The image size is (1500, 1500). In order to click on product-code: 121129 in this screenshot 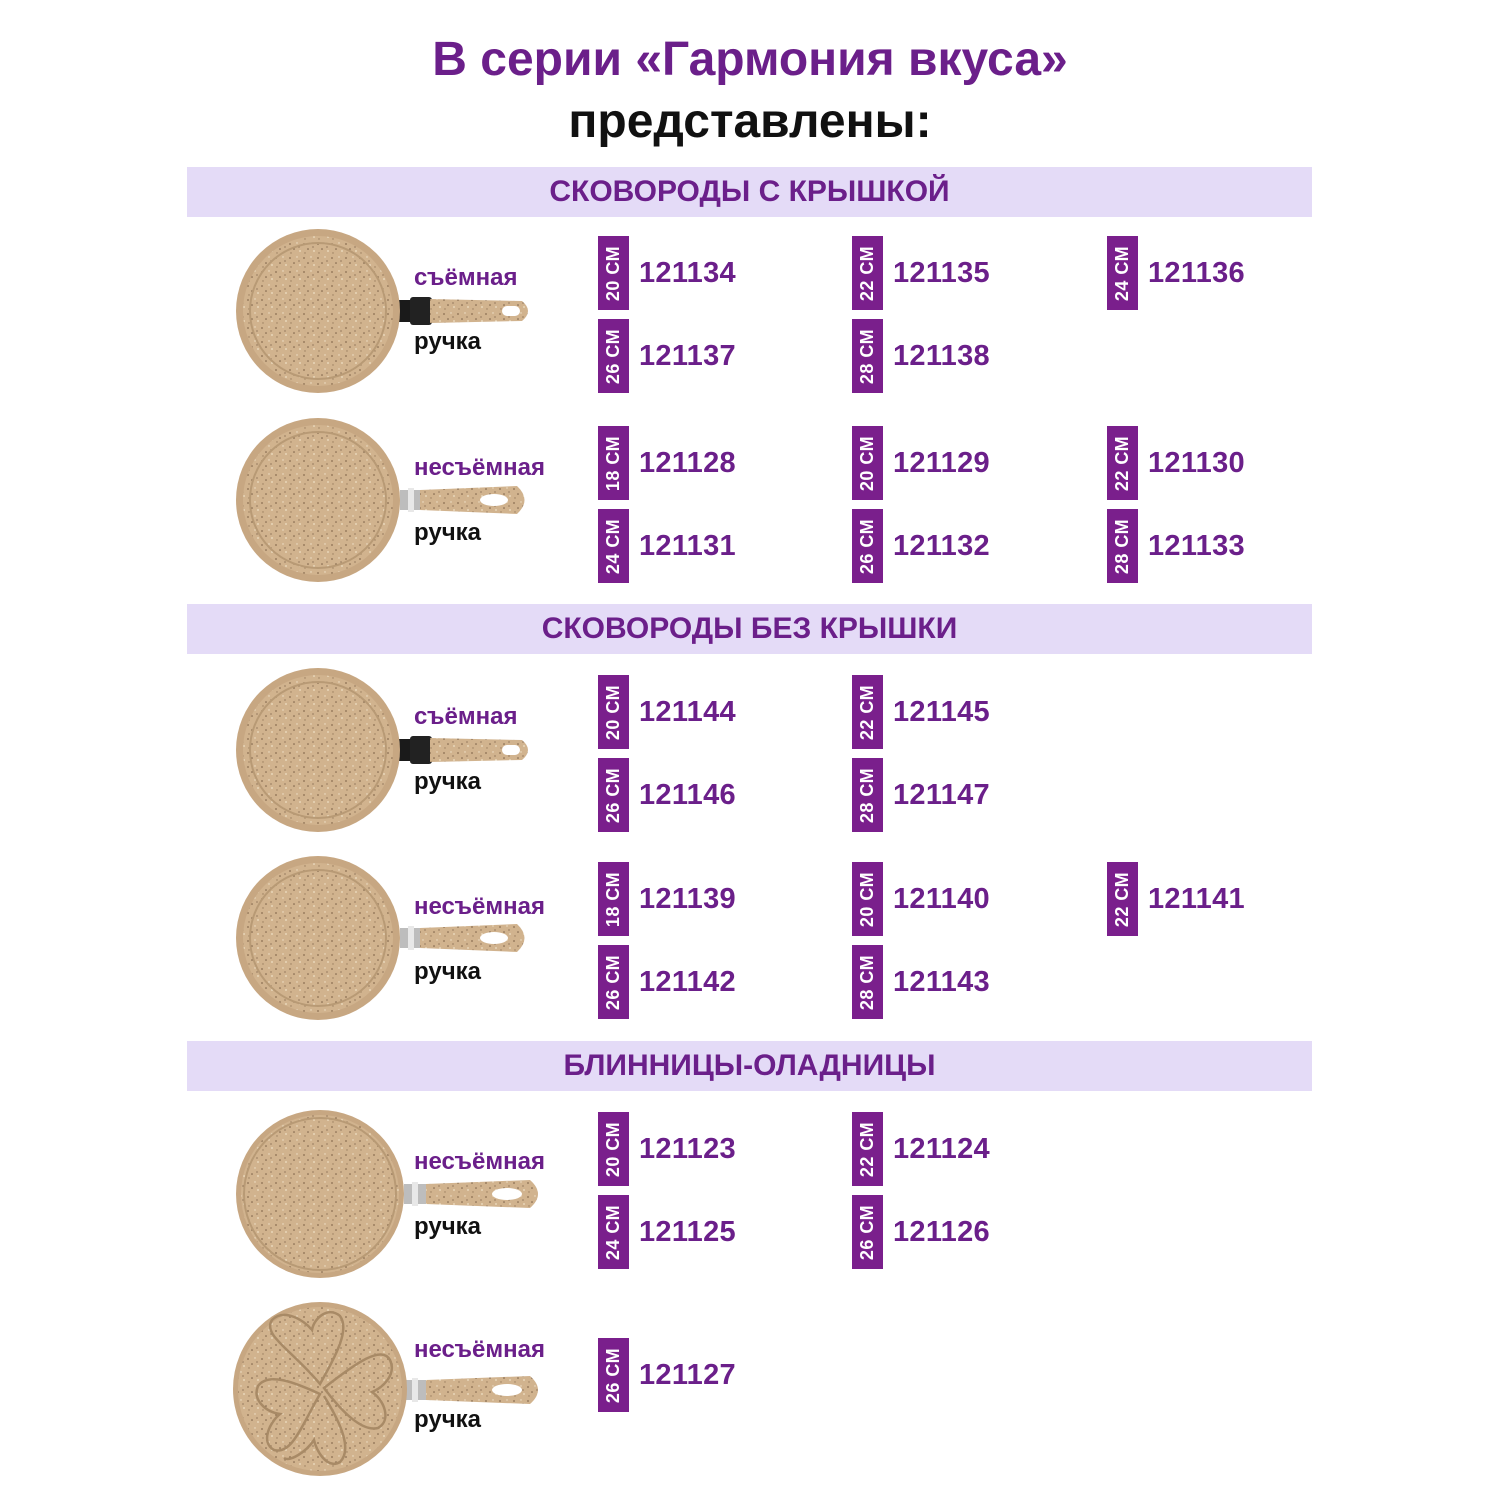, I will do `click(941, 462)`.